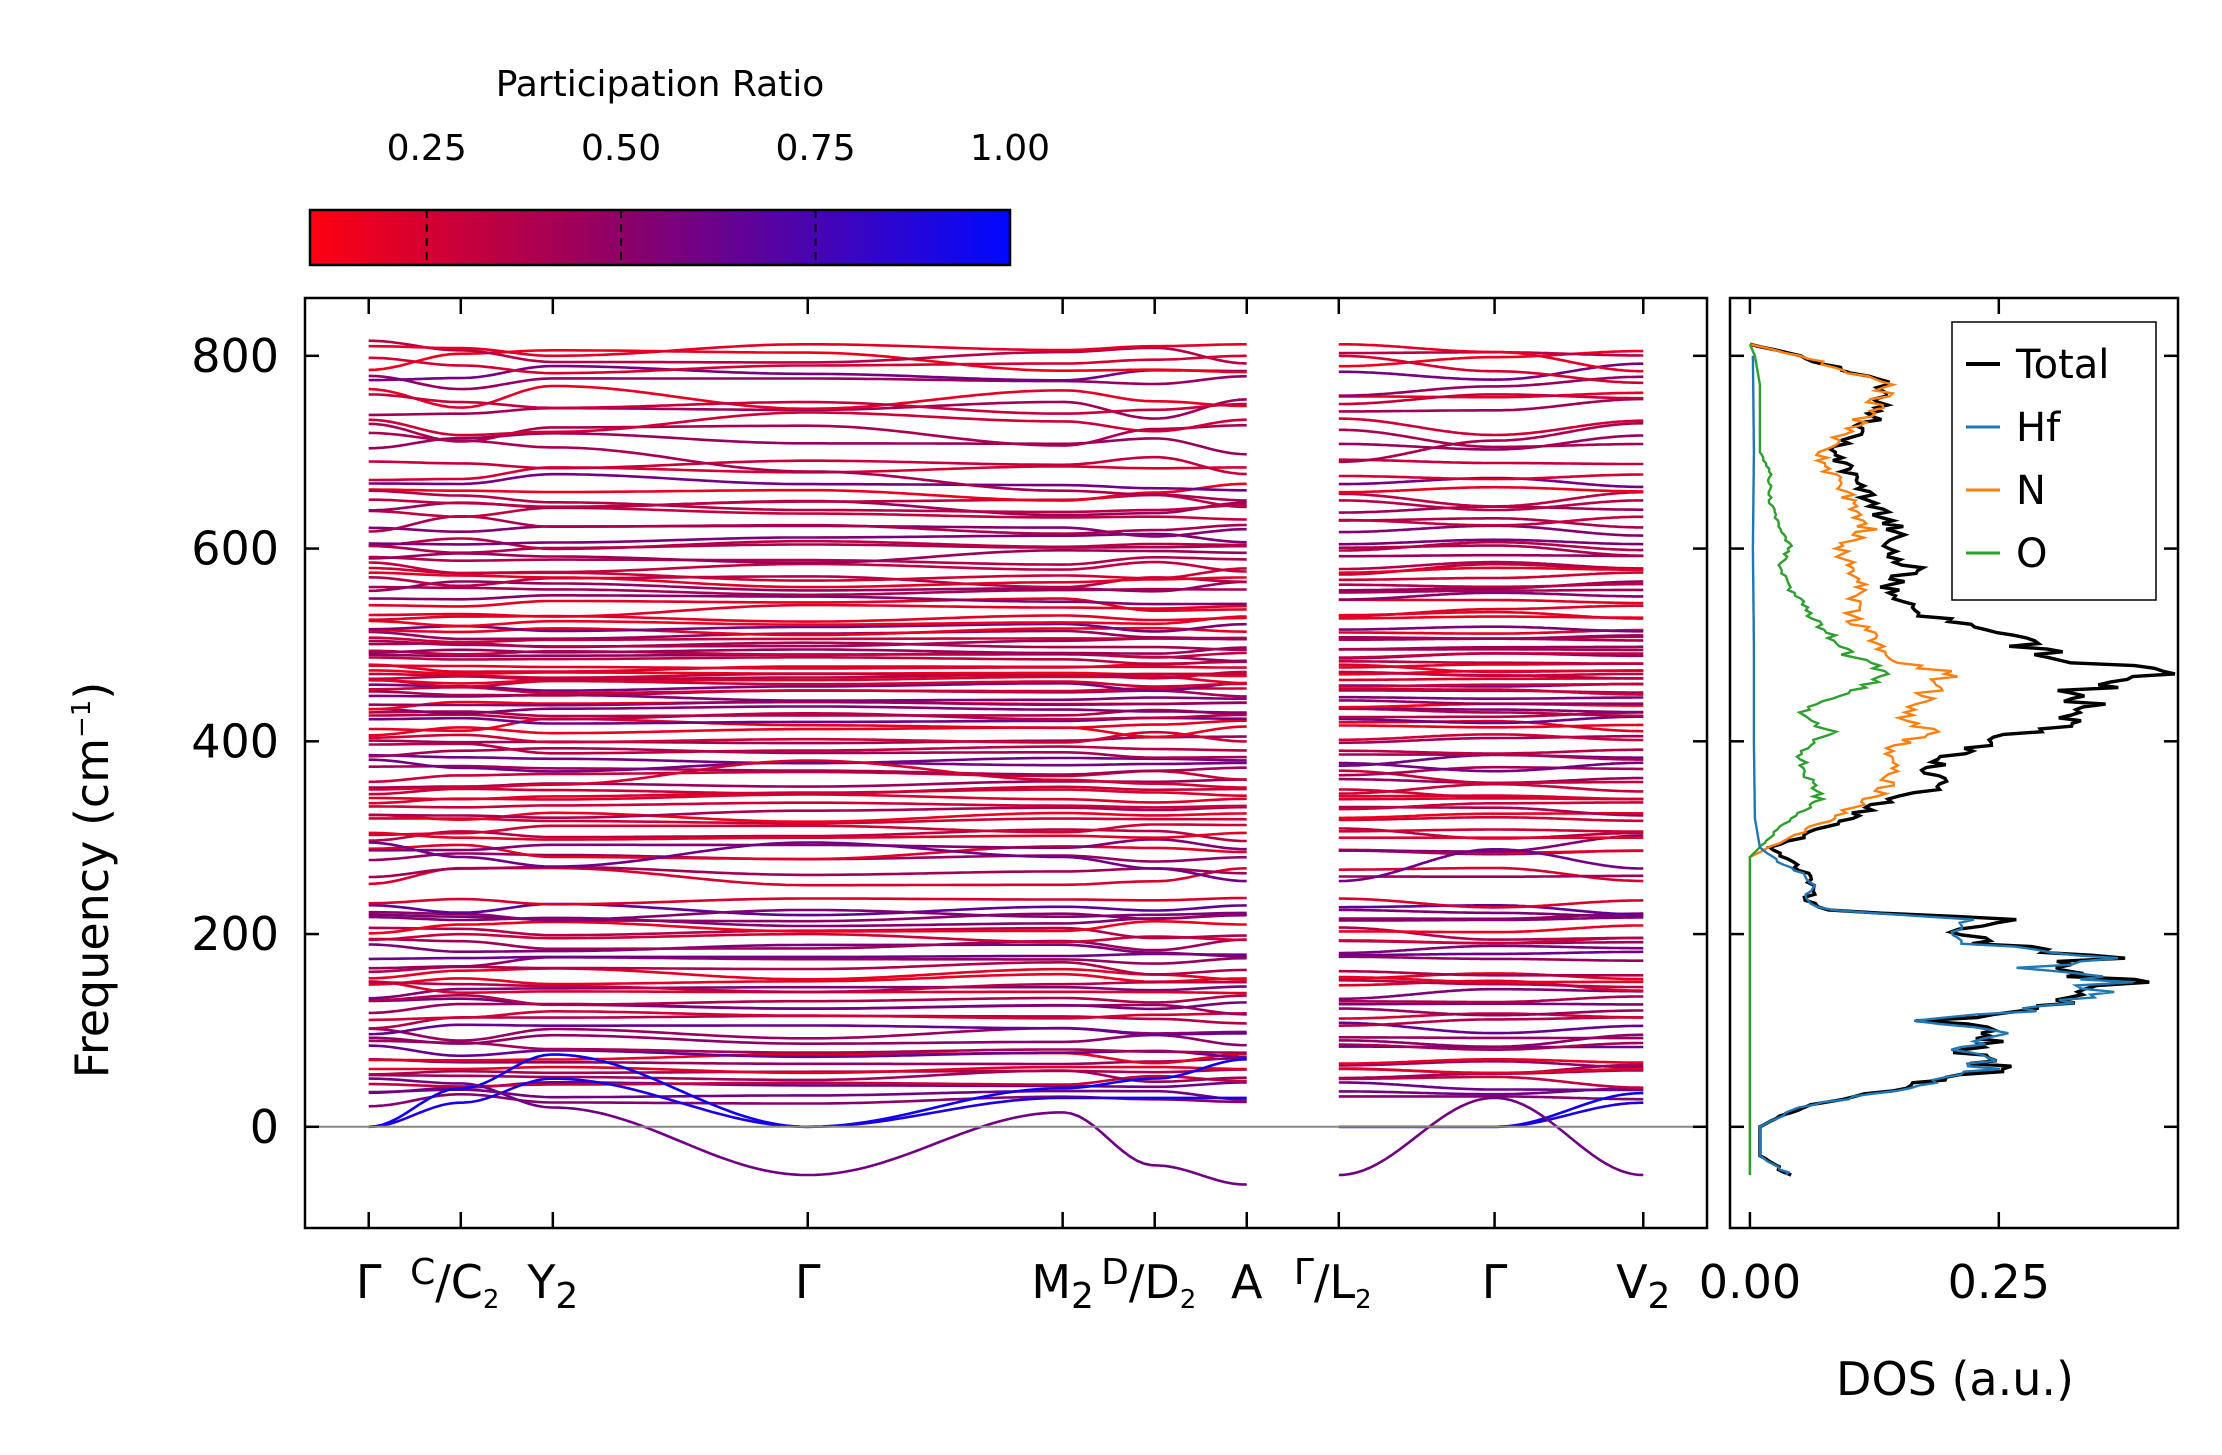  Describe the element at coordinates (264, 1127) in the screenshot. I see `y-tick-label: 0` at that location.